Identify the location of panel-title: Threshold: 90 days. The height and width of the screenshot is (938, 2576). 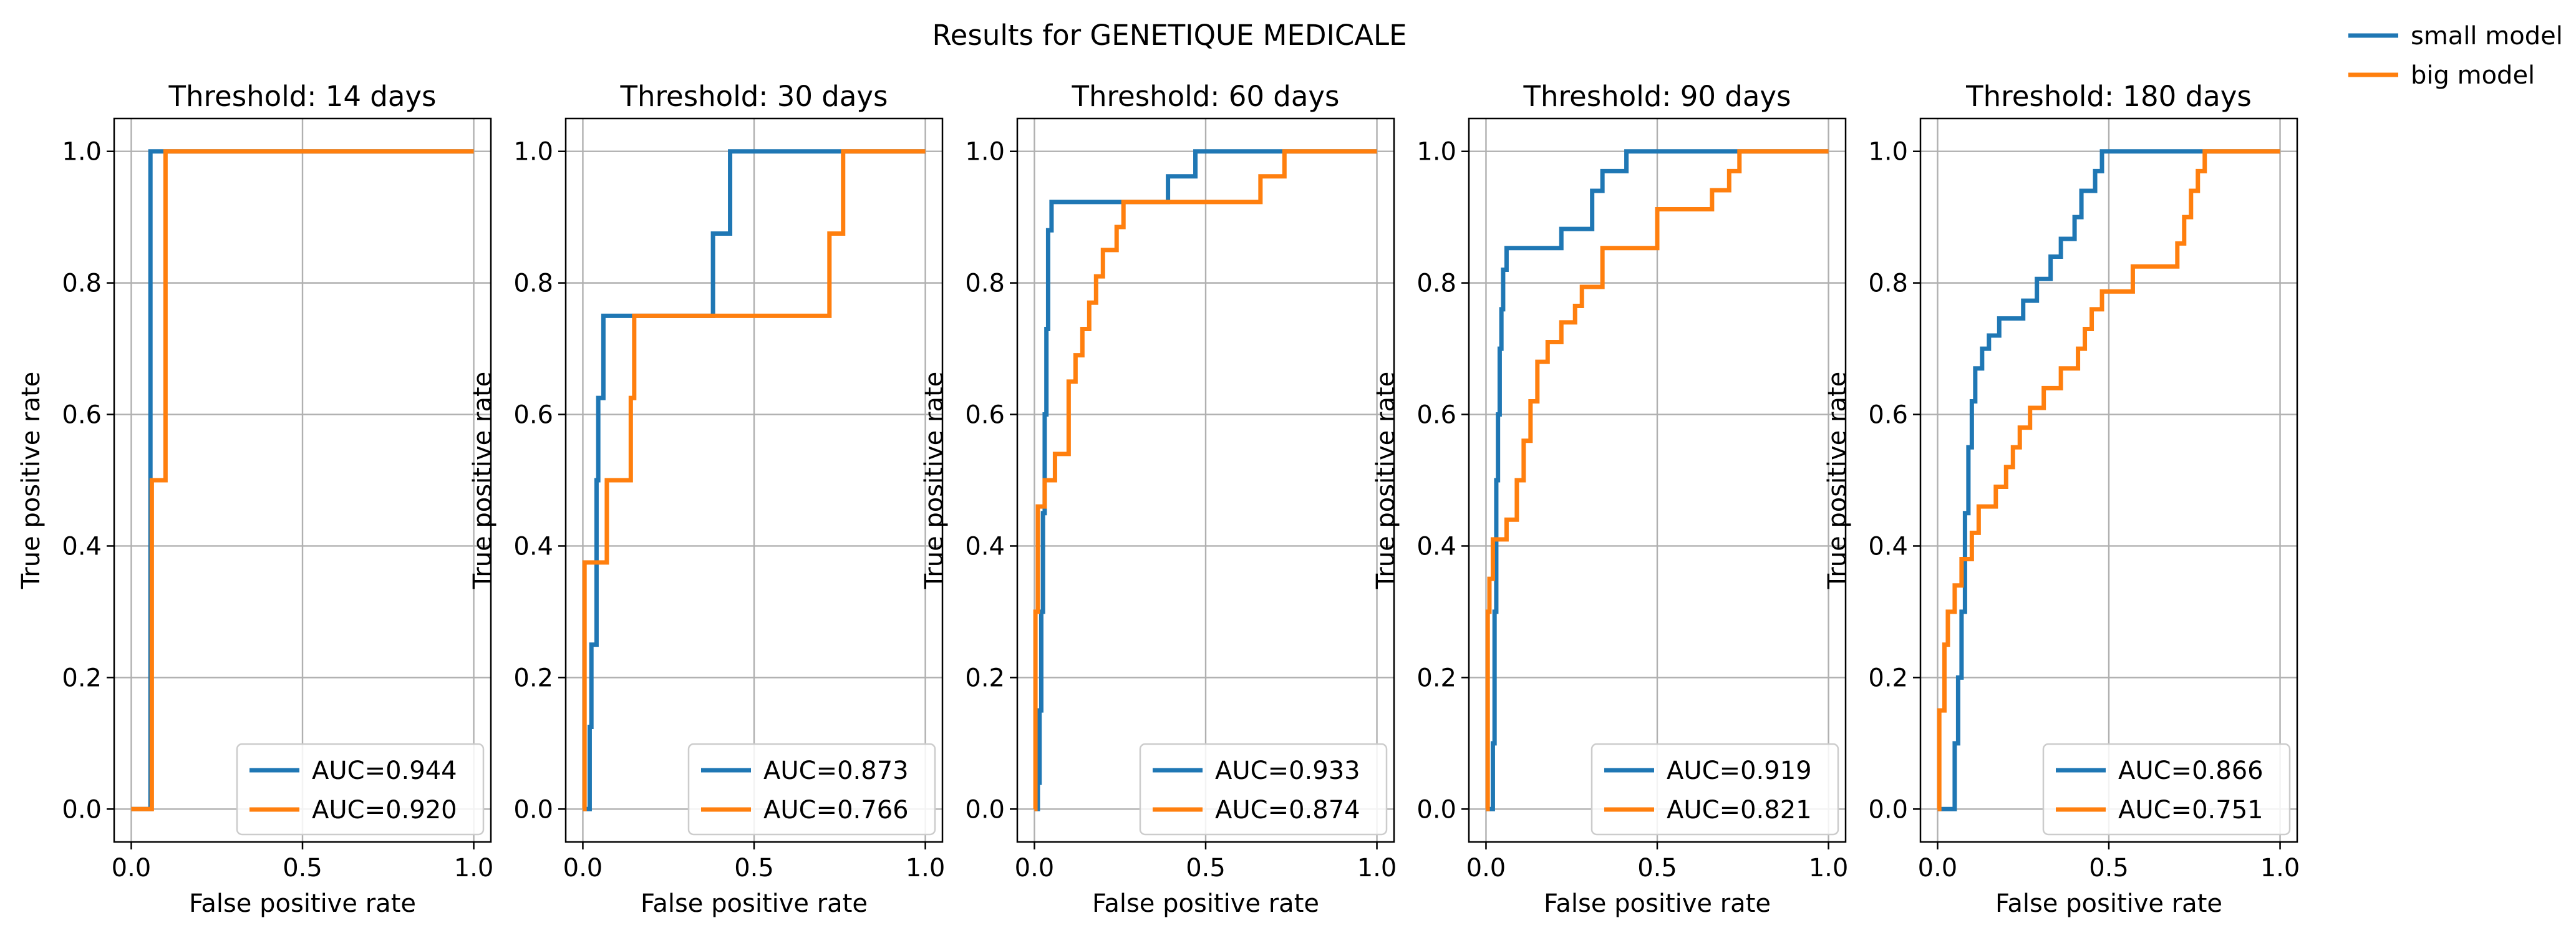
(1657, 97).